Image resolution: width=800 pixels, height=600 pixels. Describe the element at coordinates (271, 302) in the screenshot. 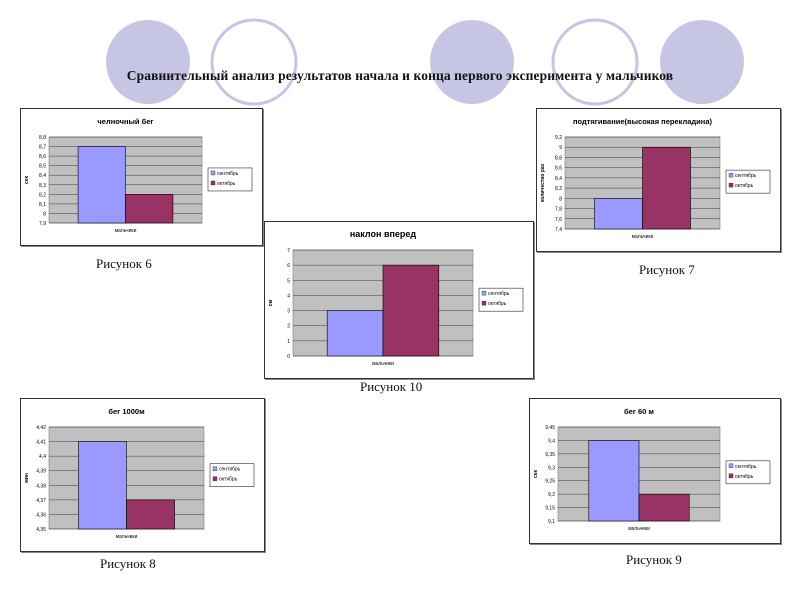

I see `y-axis-label: см` at that location.